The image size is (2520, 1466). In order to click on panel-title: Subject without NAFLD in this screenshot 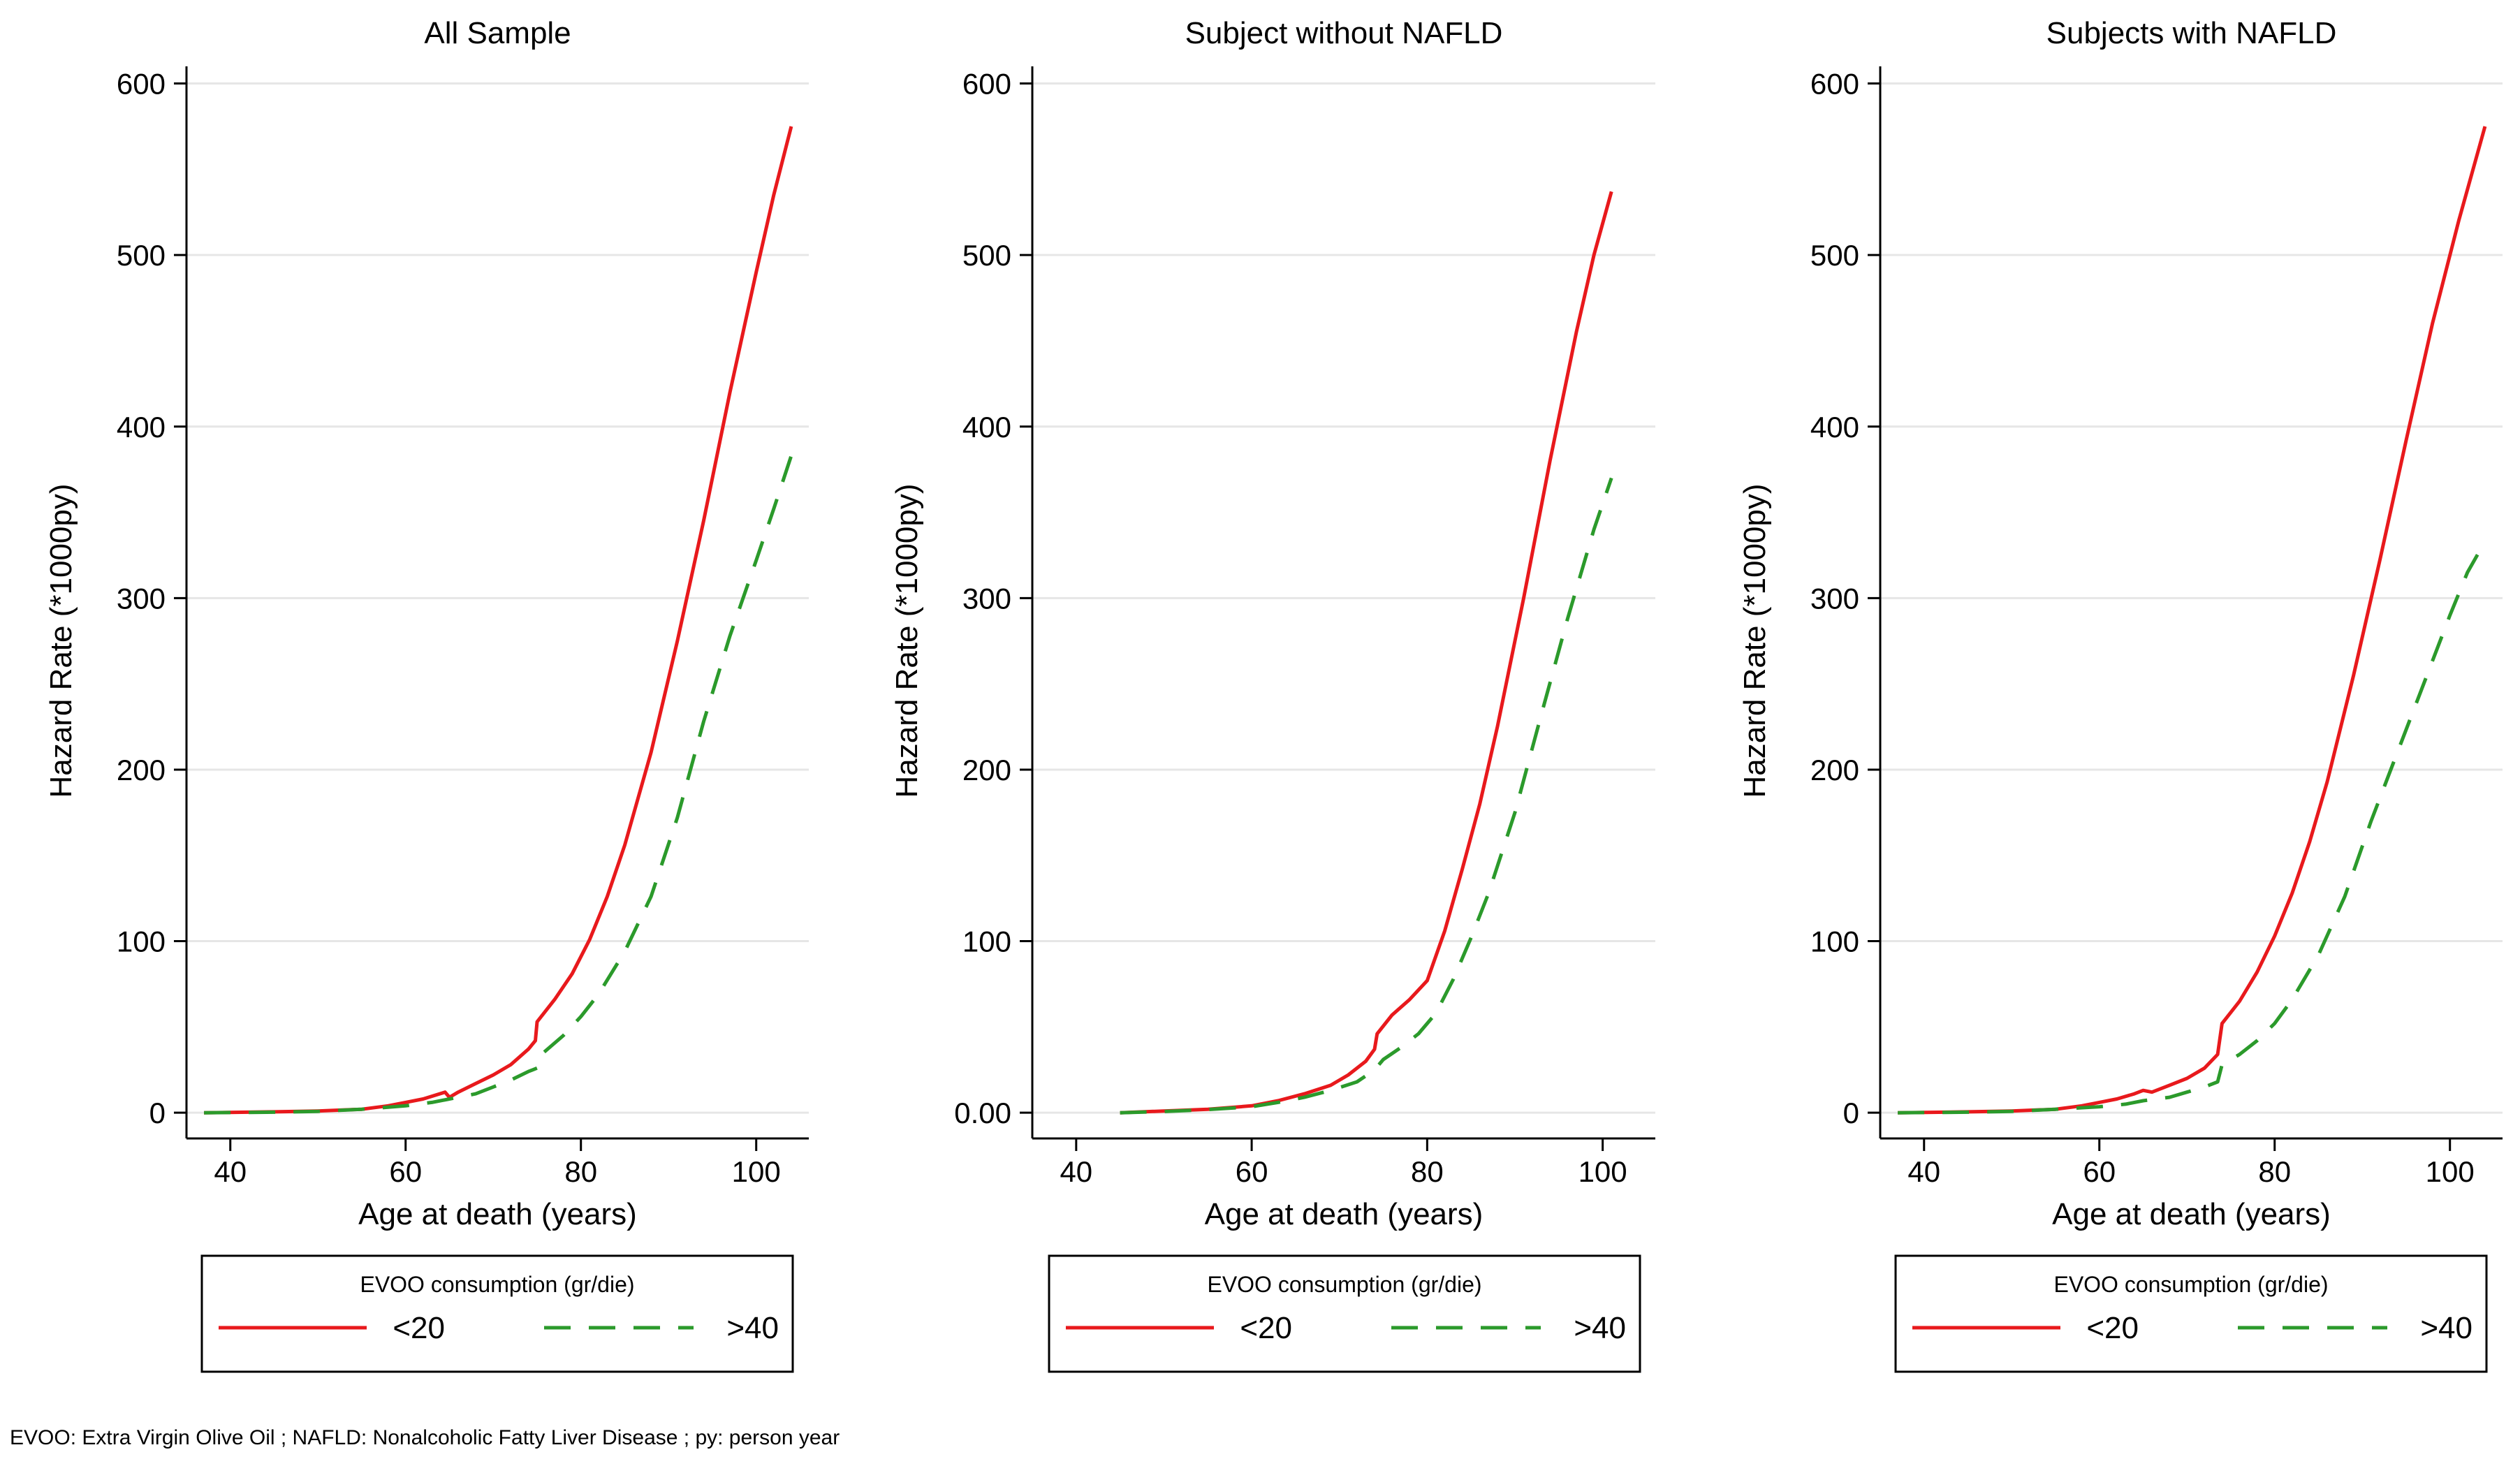, I will do `click(1344, 33)`.